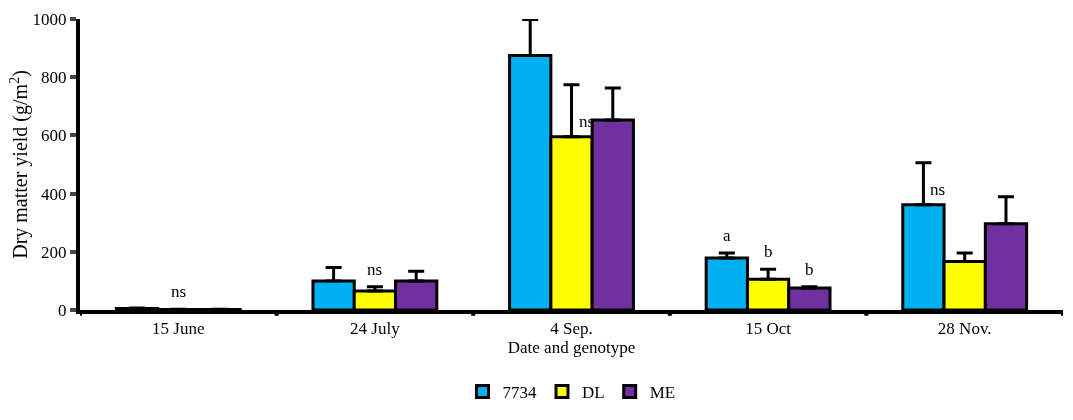 The image size is (1073, 420). Describe the element at coordinates (49, 19) in the screenshot. I see `y-tick-label: 1000` at that location.